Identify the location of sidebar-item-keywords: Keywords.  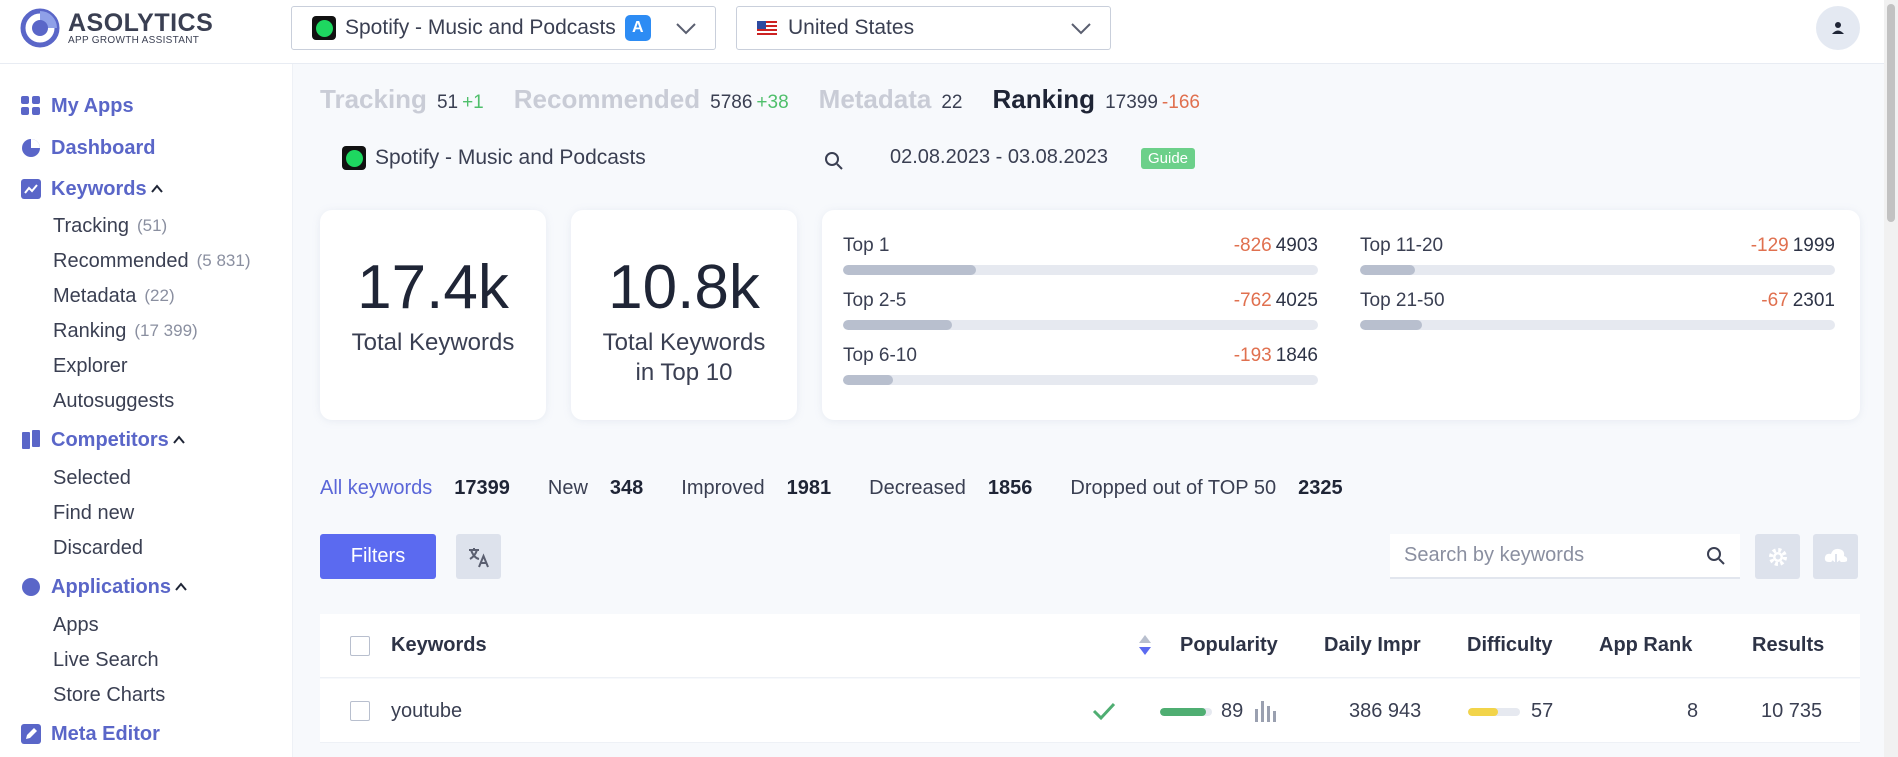
(91, 189).